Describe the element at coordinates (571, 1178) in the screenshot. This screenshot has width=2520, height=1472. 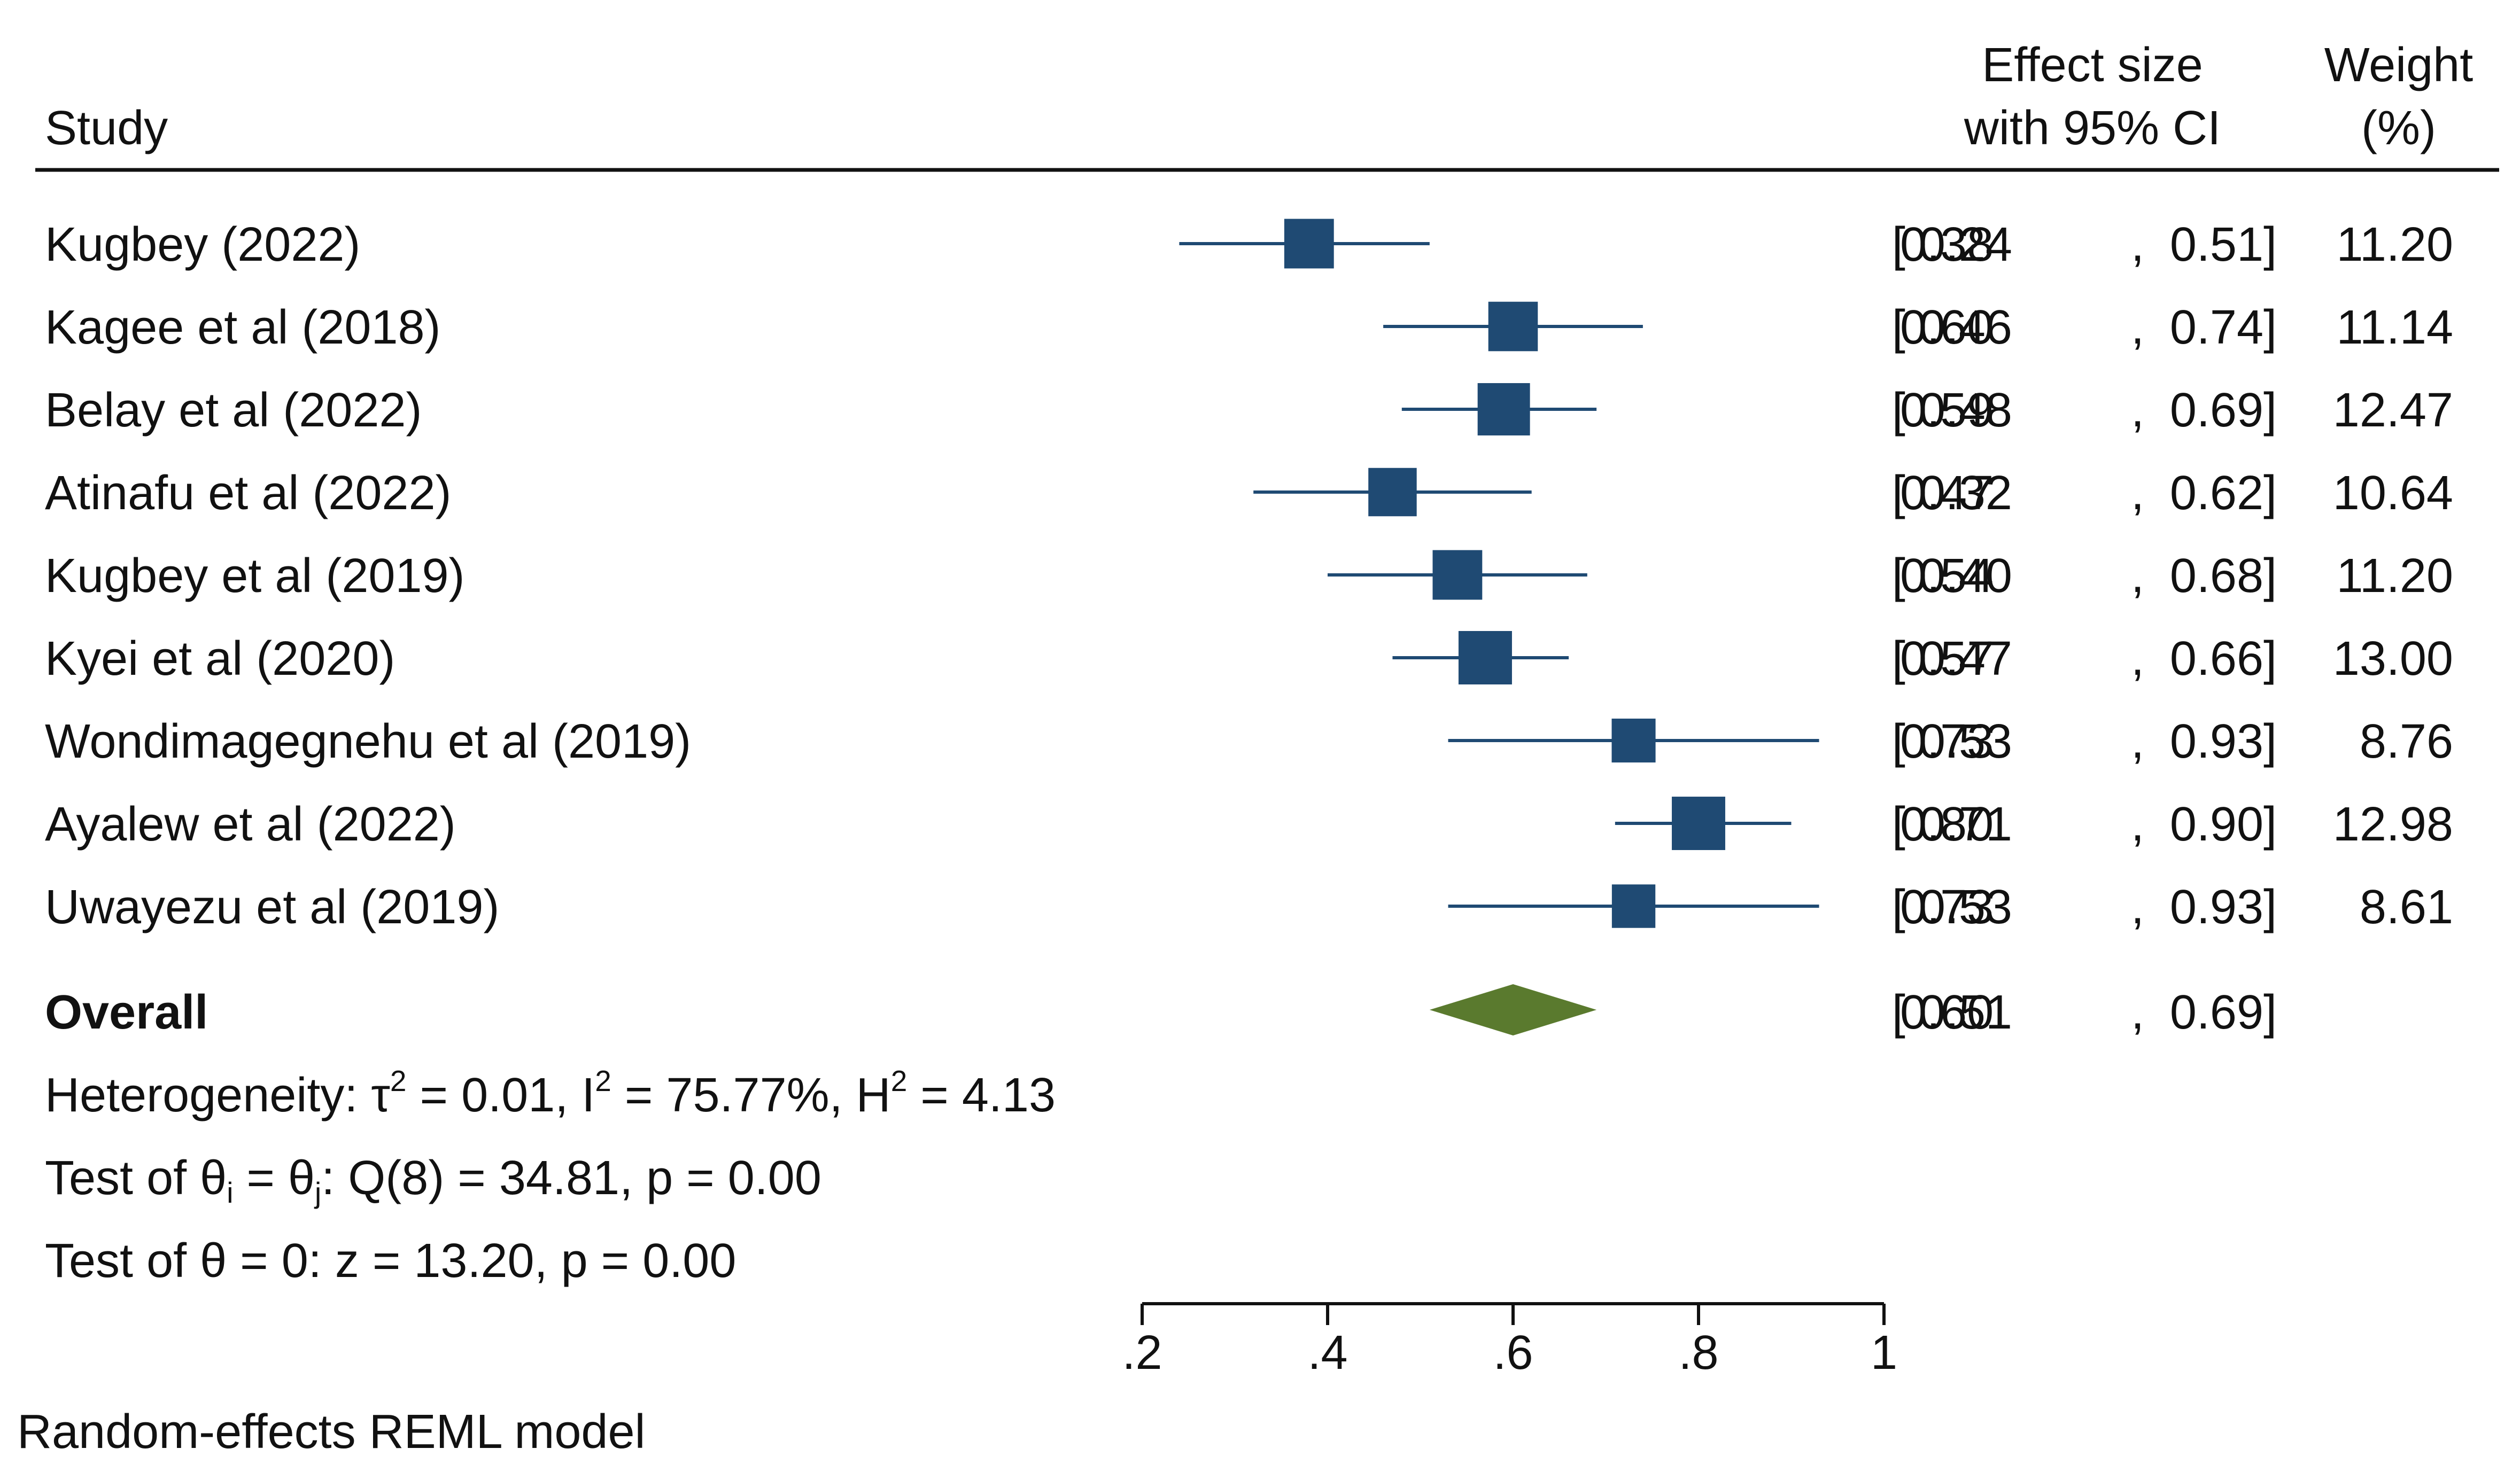
I see `test-theta-suffix: : Q(8) = 34.81, p = 0.00` at that location.